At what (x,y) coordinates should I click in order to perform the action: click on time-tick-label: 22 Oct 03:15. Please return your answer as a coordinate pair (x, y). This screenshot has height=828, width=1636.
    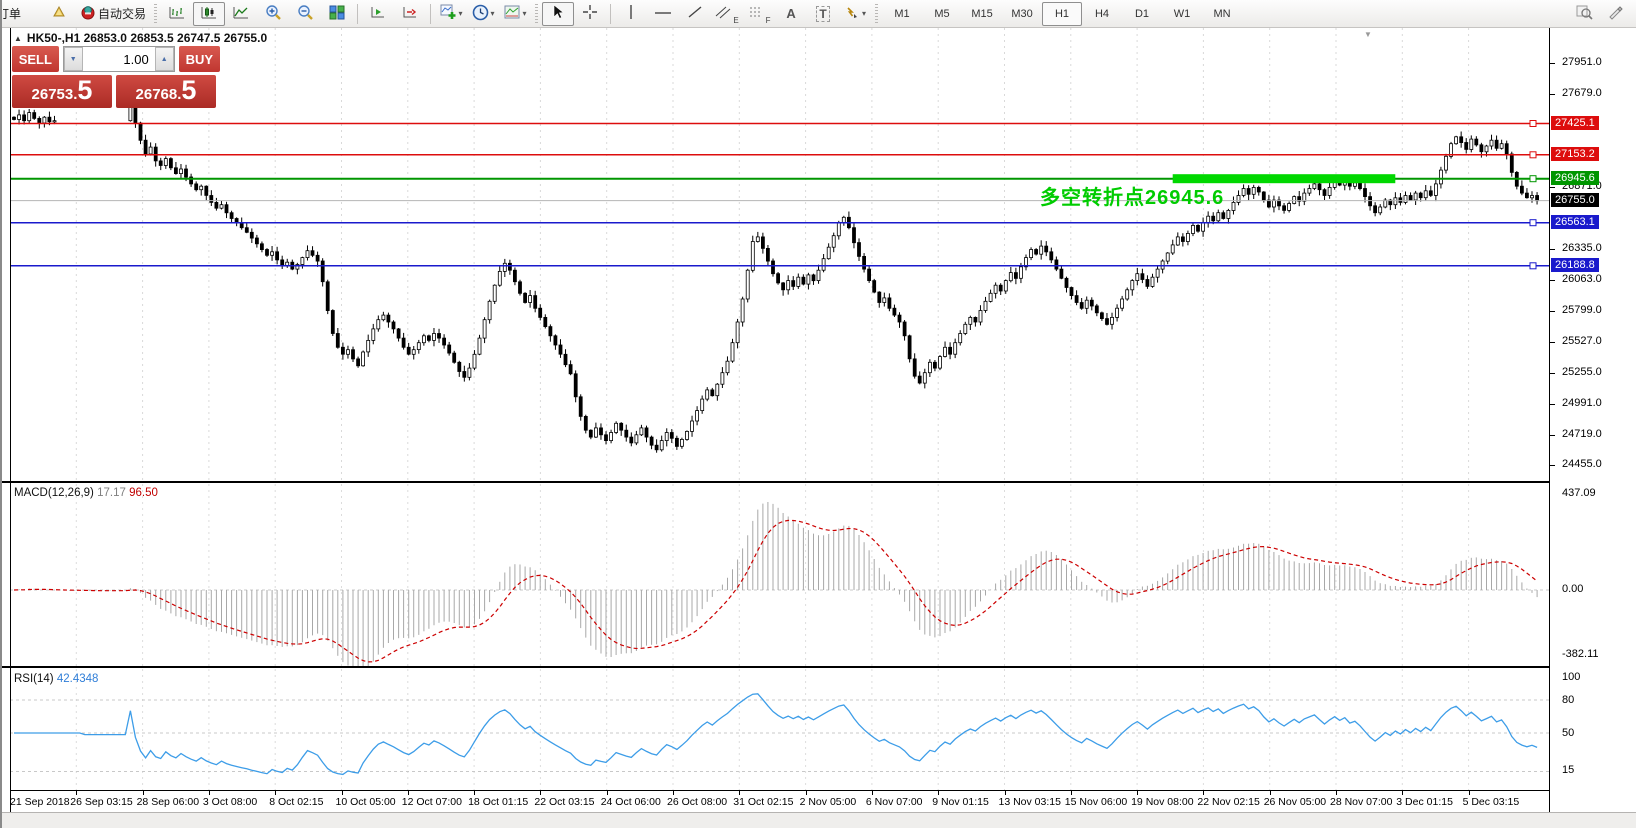
    Looking at the image, I should click on (564, 802).